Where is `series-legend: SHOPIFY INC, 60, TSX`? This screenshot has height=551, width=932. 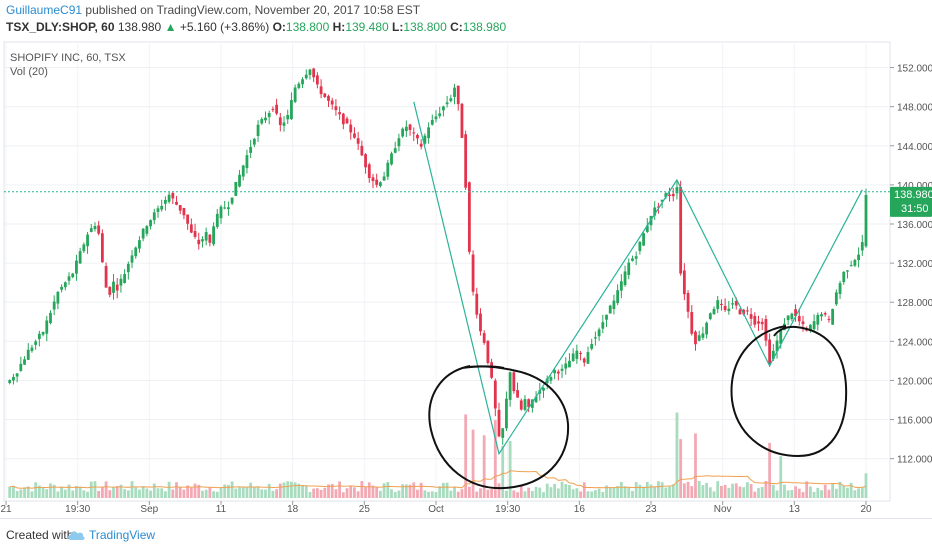 series-legend: SHOPIFY INC, 60, TSX is located at coordinates (68, 58).